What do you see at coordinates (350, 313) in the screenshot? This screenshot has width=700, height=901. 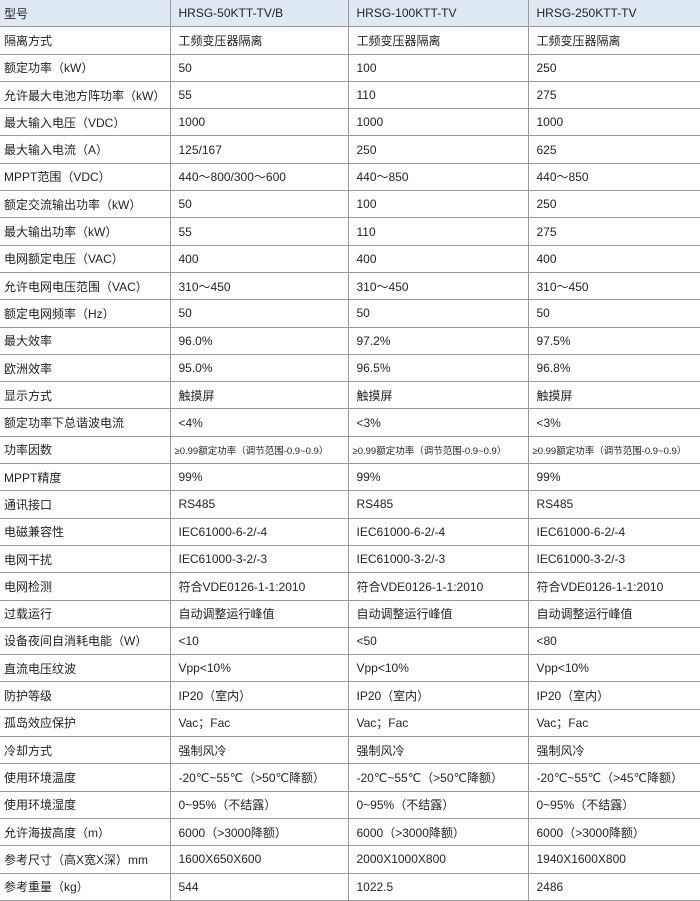 I see `spec-row: 额定电网频率（Hz） 50 50 50` at bounding box center [350, 313].